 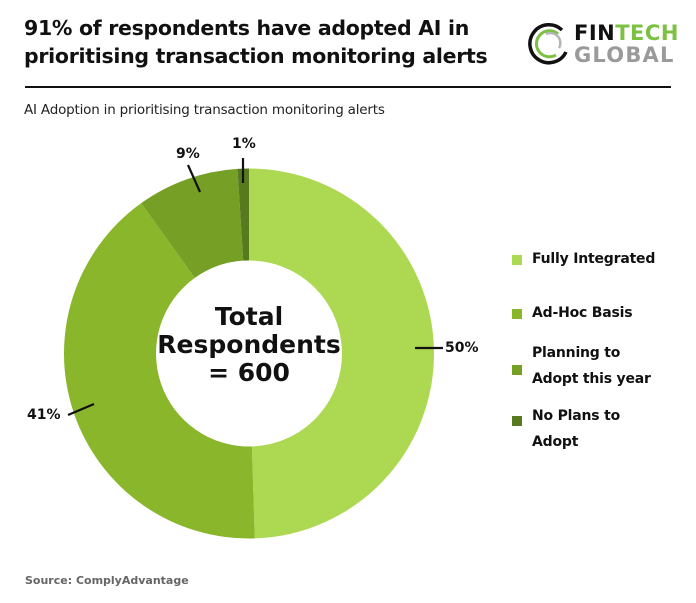 What do you see at coordinates (576, 416) in the screenshot?
I see `legend-label-line1: No Plans to` at bounding box center [576, 416].